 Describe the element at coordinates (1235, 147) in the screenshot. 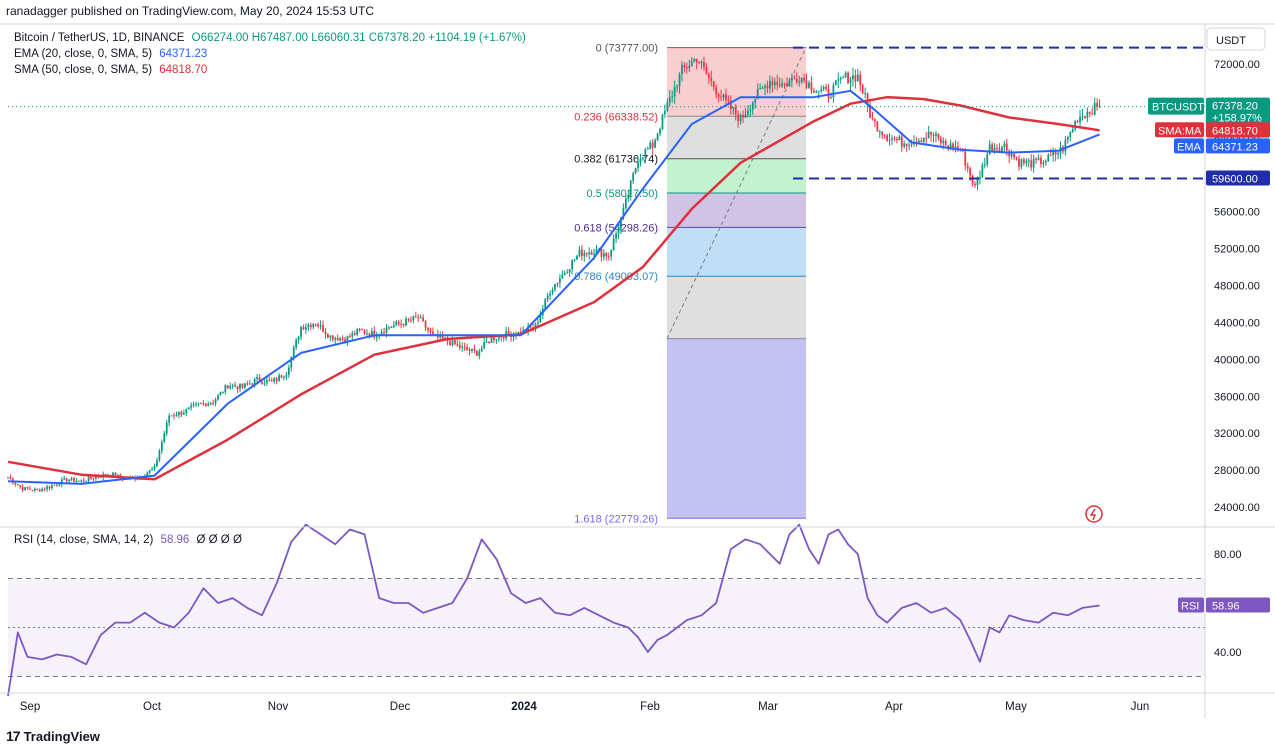

I see `ema-price-badge-text: 64371.23` at that location.